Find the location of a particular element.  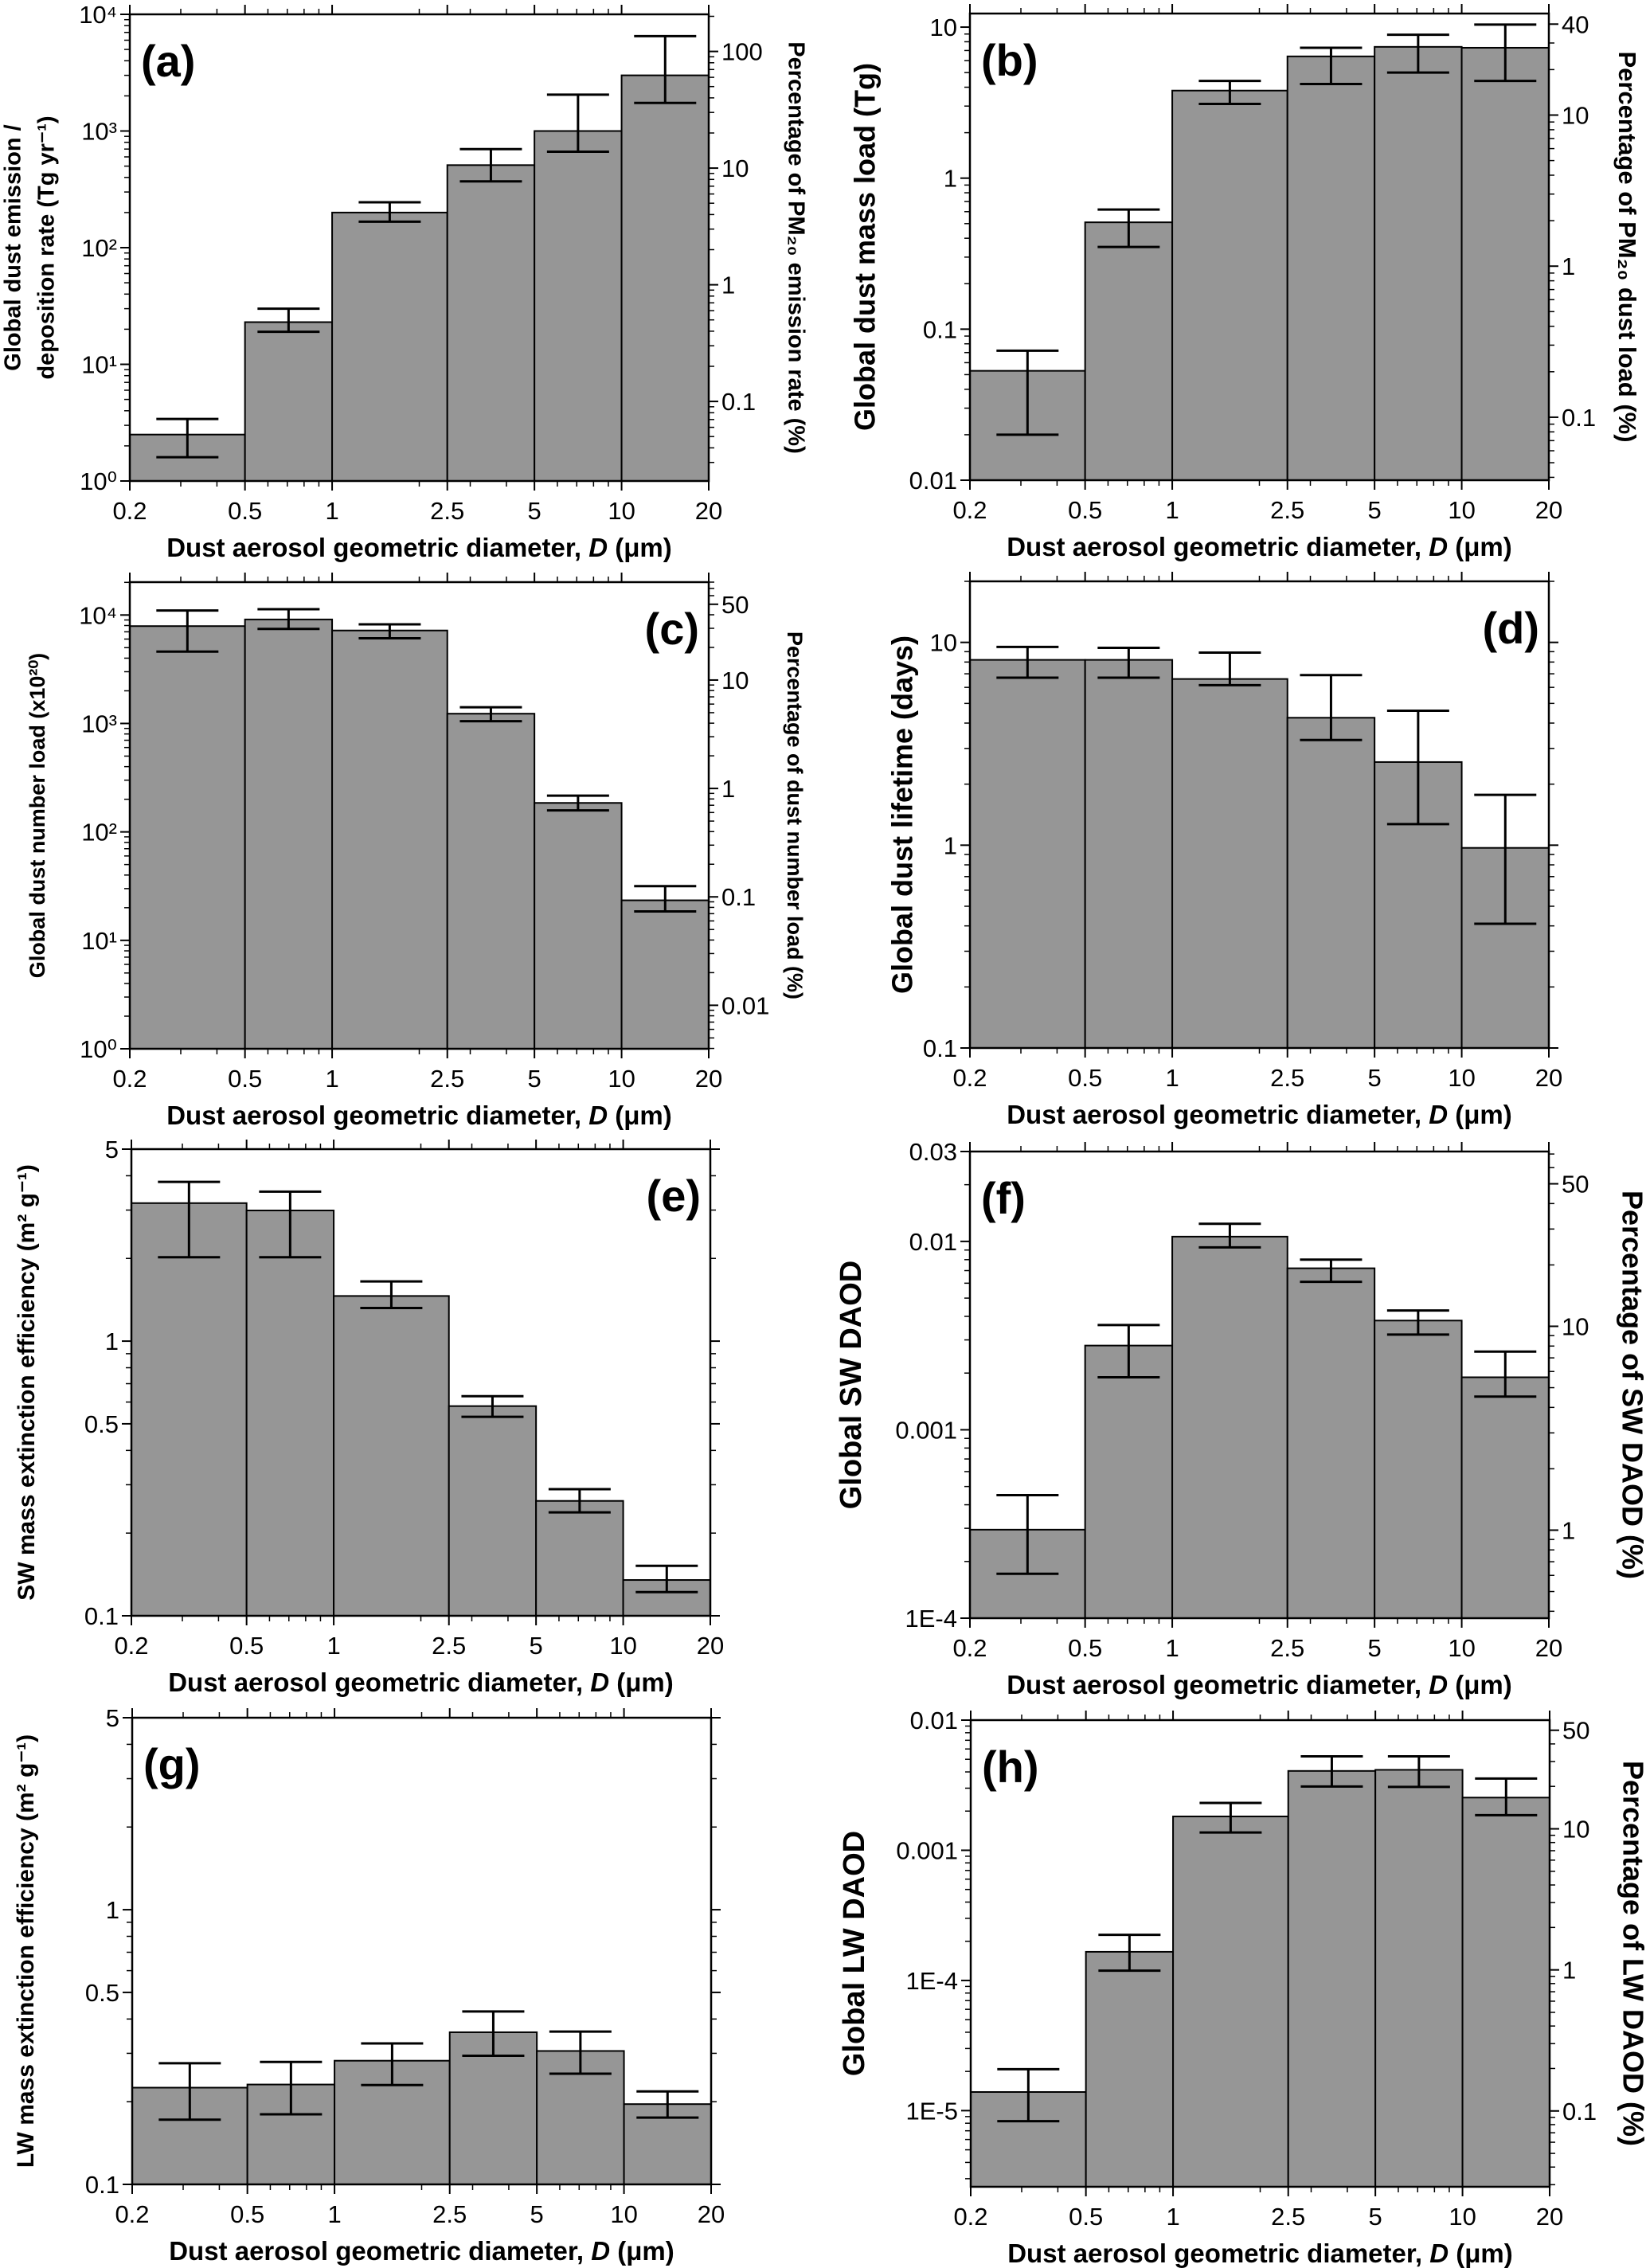

y-axis-title: deposition rate (Tg yr⁻¹) is located at coordinates (47, 247).